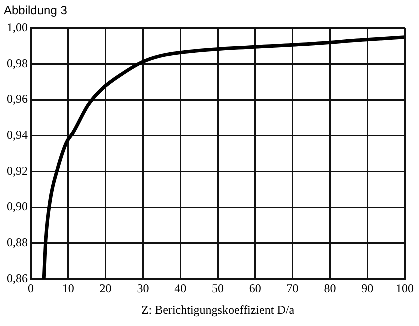 Image resolution: width=419 pixels, height=326 pixels. Describe the element at coordinates (17, 243) in the screenshot. I see `y-tick-label: 0,88` at that location.